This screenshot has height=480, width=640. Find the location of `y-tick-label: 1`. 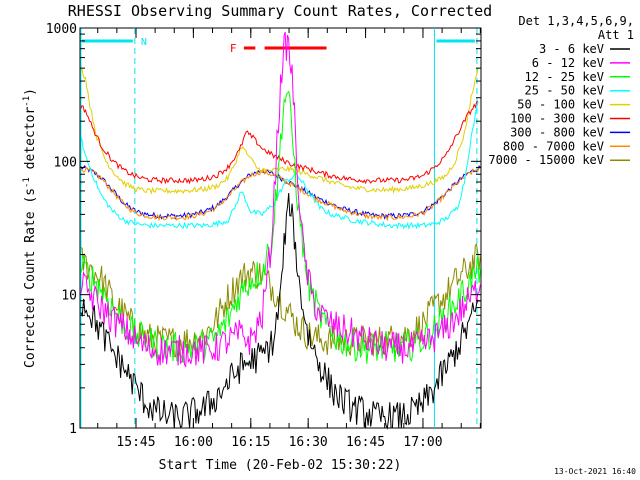

y-tick-label: 1 is located at coordinates (73, 429).